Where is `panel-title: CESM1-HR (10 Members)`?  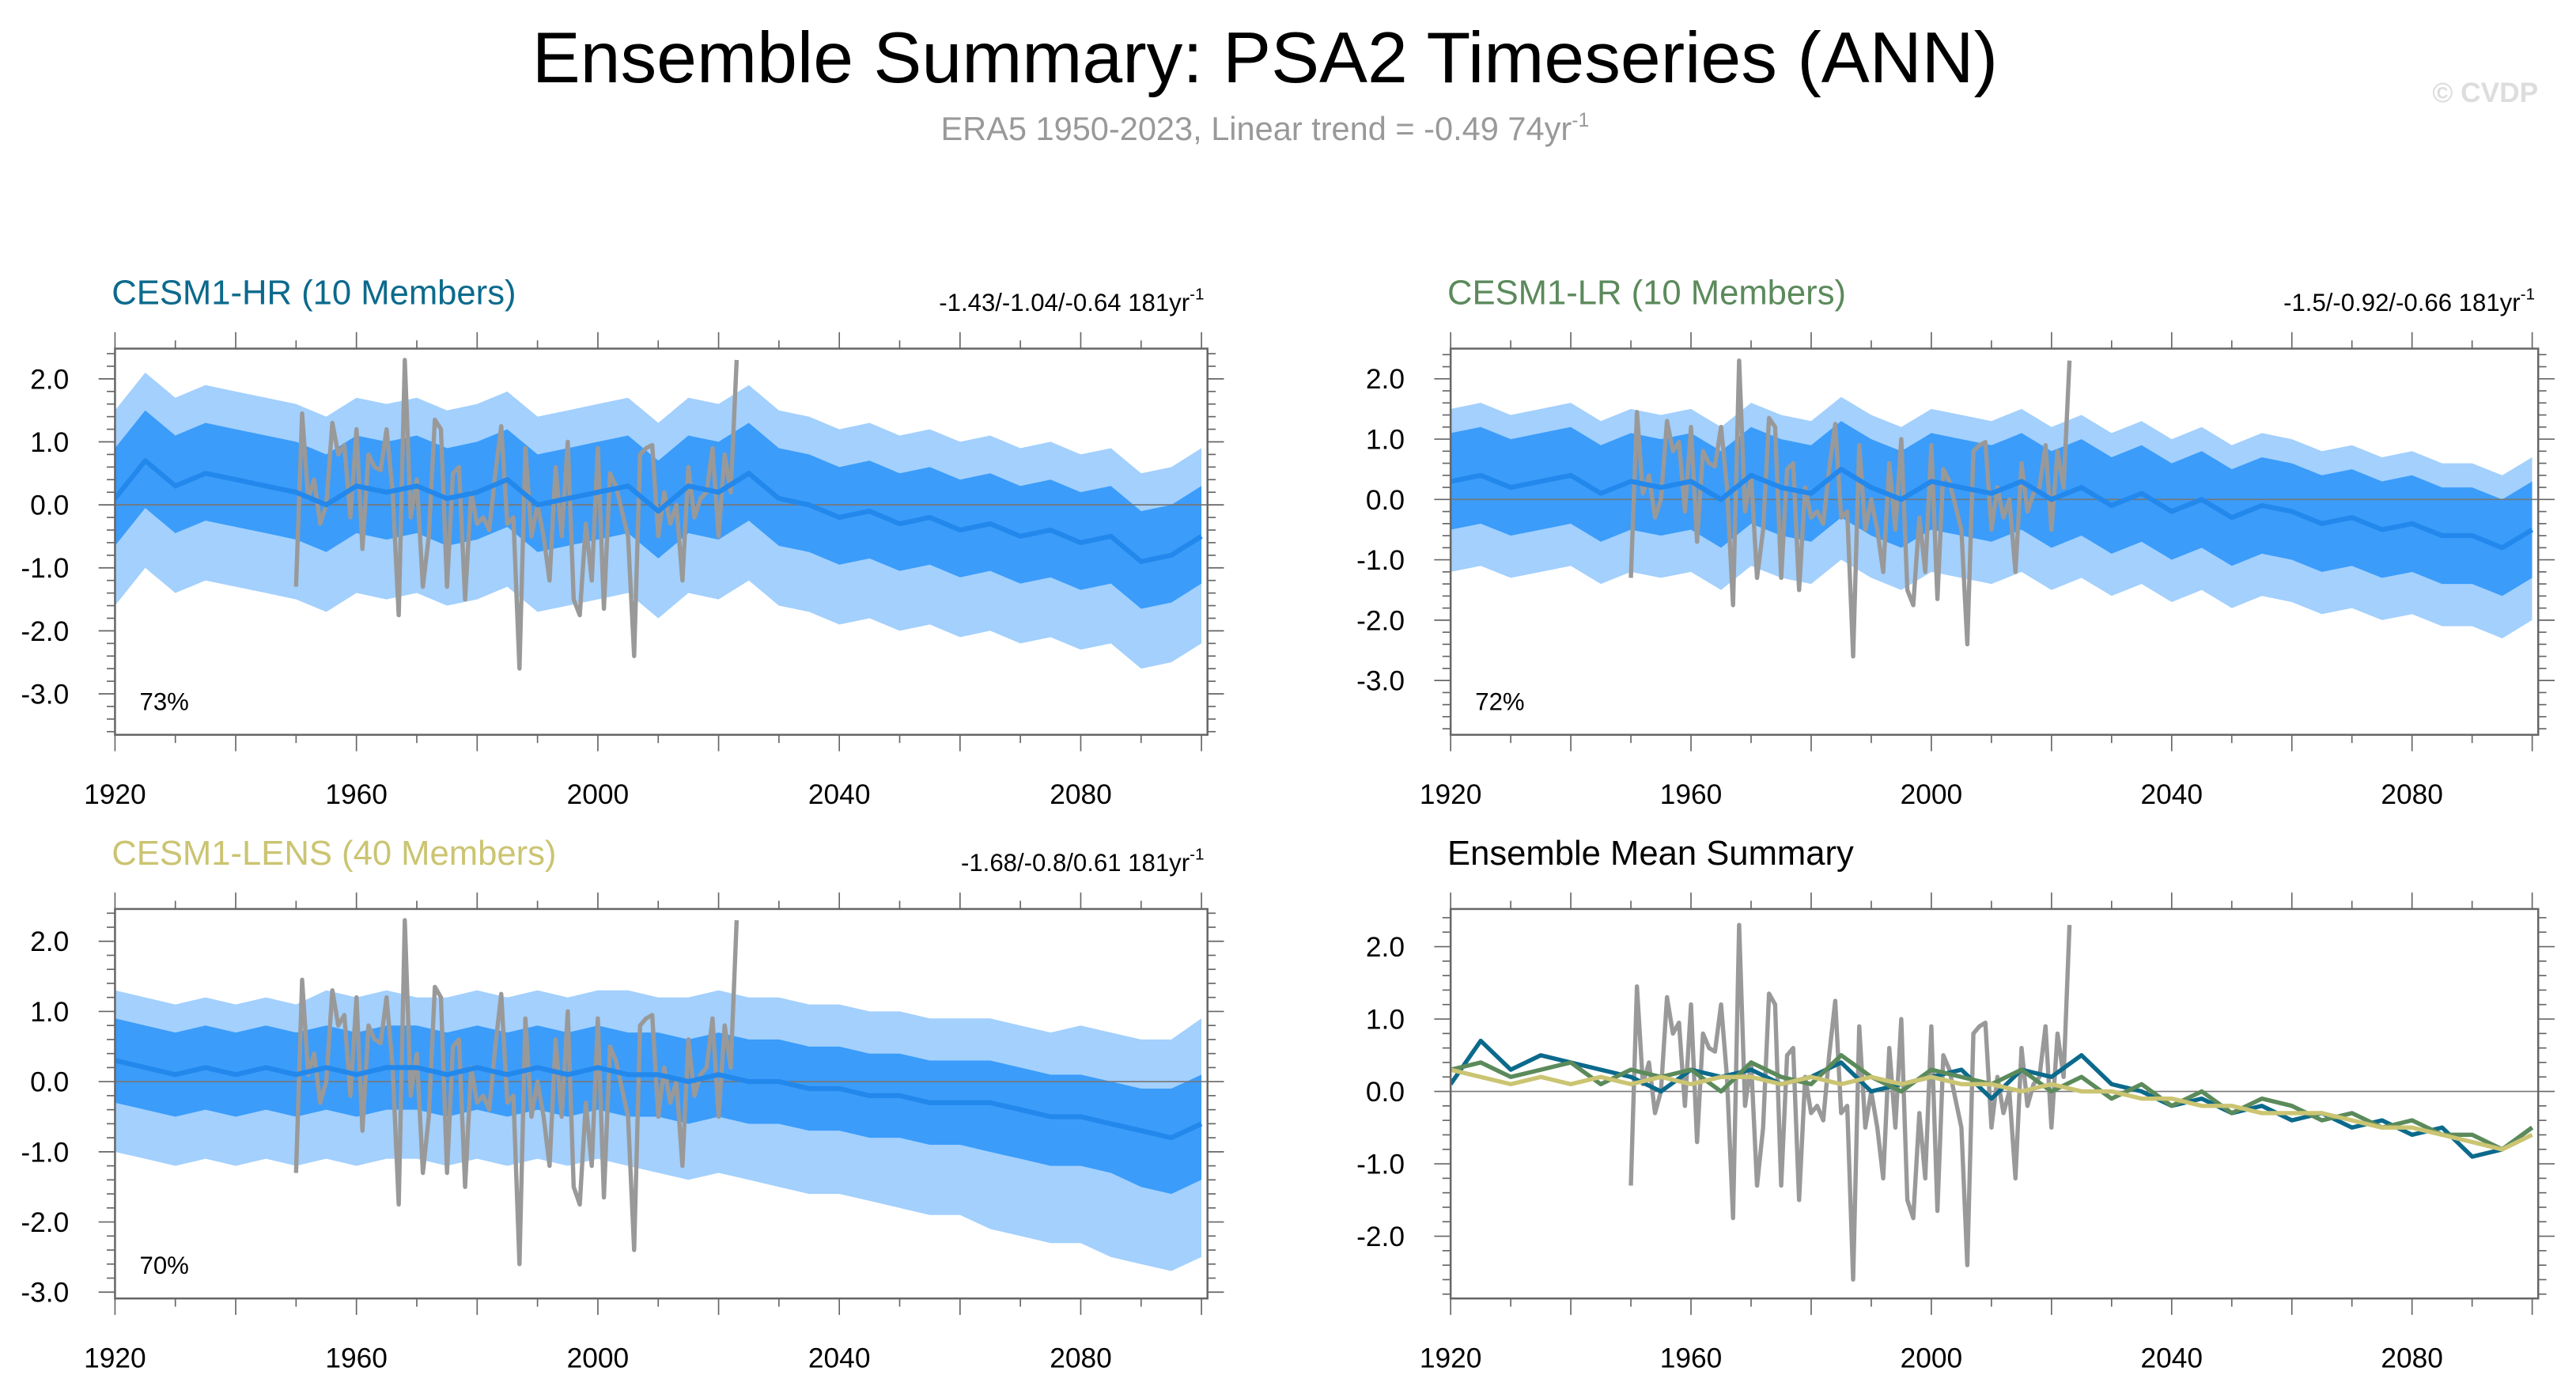 panel-title: CESM1-HR (10 Members) is located at coordinates (314, 294).